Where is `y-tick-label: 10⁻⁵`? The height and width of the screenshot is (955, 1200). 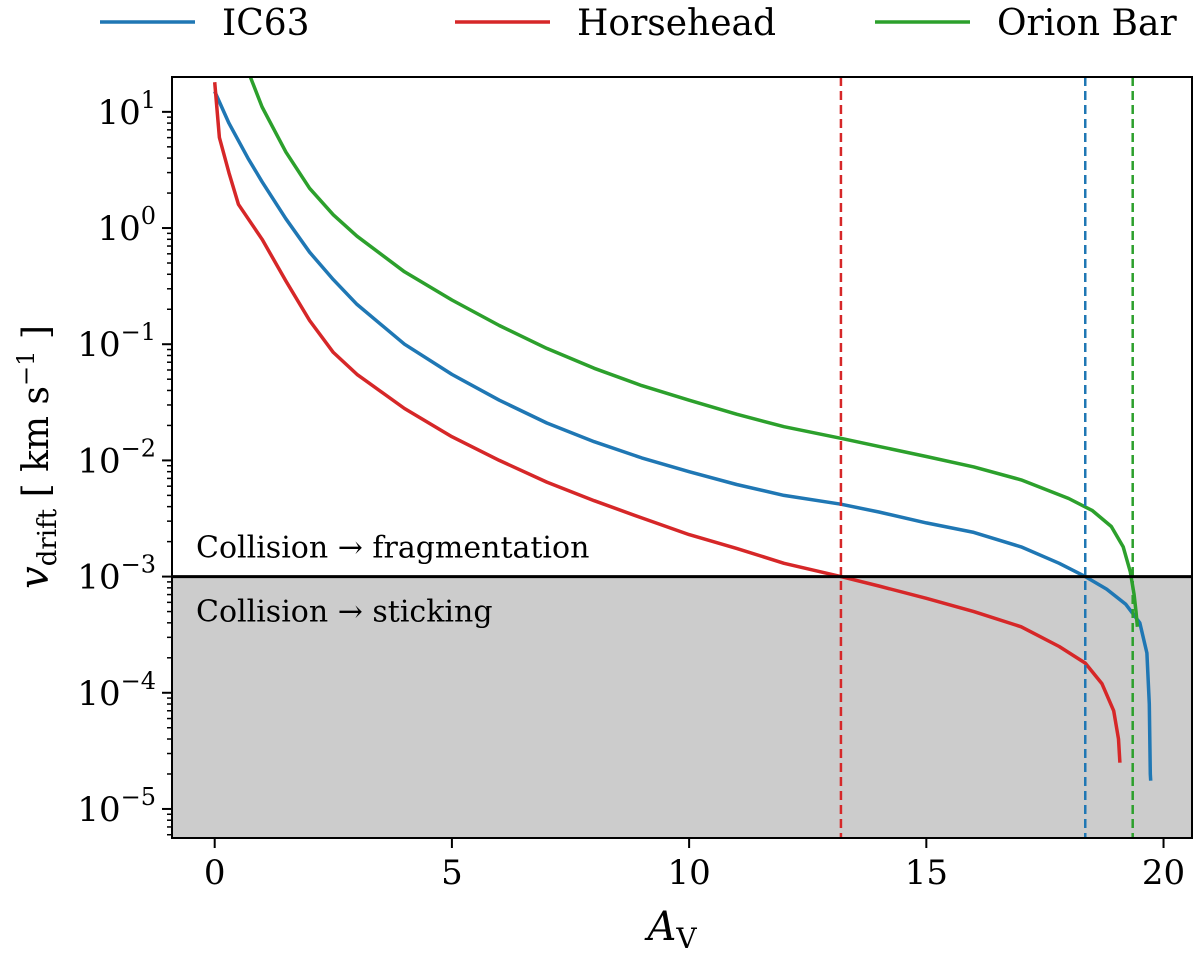
y-tick-label: 10⁻⁵ is located at coordinates (116, 806).